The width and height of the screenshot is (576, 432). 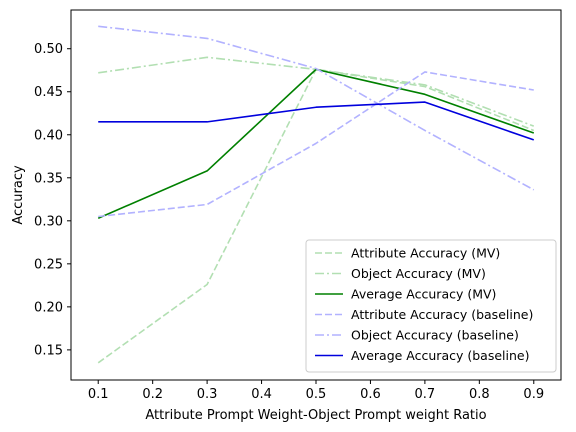 I want to click on y-axis-label: Accuracy, so click(x=18, y=195).